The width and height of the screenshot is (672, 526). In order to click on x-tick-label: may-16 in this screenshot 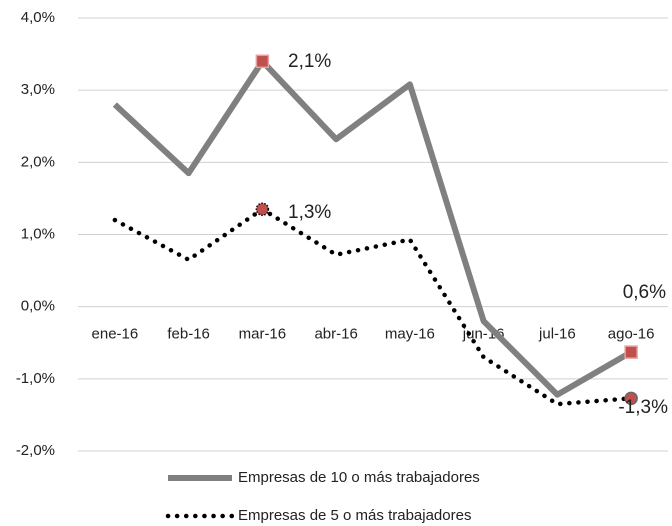, I will do `click(410, 334)`.